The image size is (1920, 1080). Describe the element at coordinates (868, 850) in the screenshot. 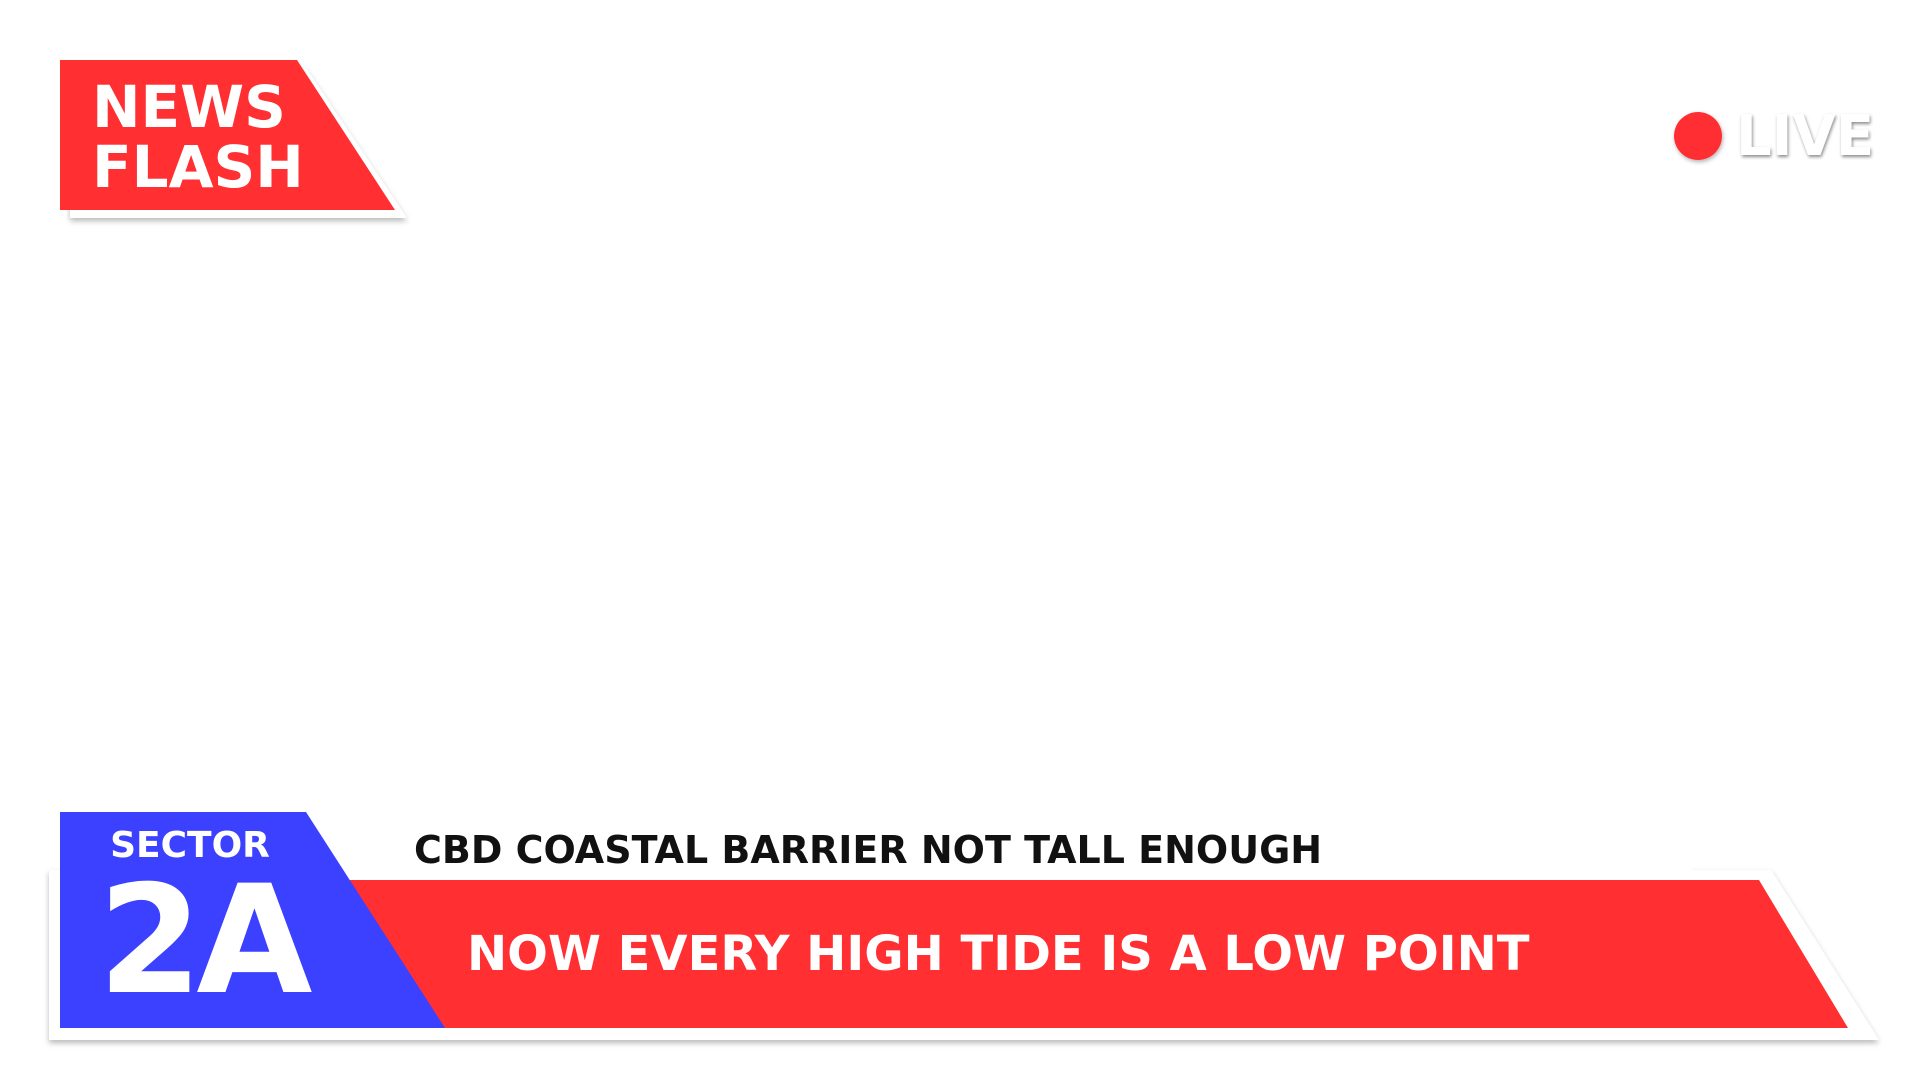

I see `headline-text: CBD COASTAL BARRIER NOT TALL ENOUGH` at that location.